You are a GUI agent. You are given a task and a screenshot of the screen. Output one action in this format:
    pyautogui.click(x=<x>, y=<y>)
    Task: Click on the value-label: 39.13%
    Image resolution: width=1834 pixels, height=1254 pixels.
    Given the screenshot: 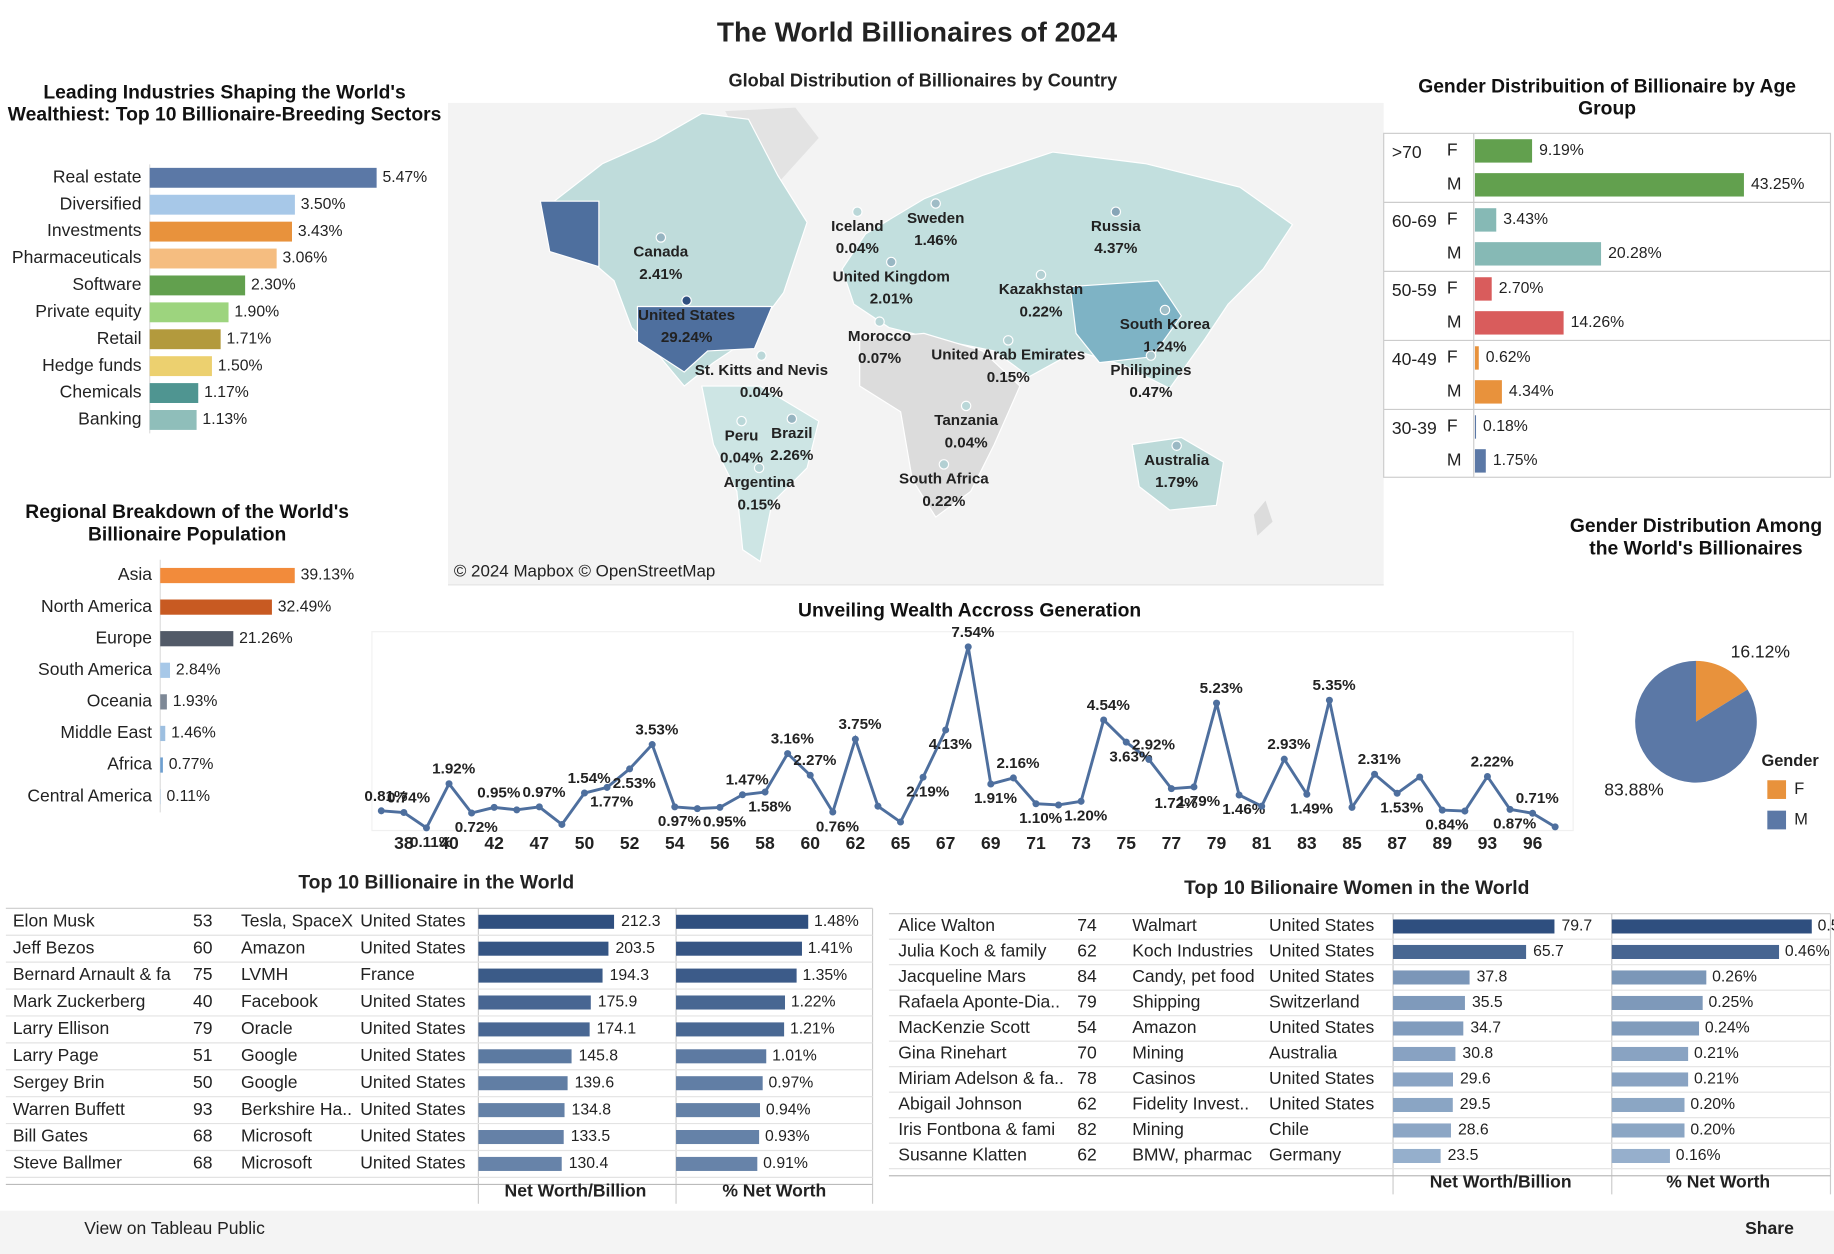 What is the action you would take?
    pyautogui.click(x=328, y=575)
    